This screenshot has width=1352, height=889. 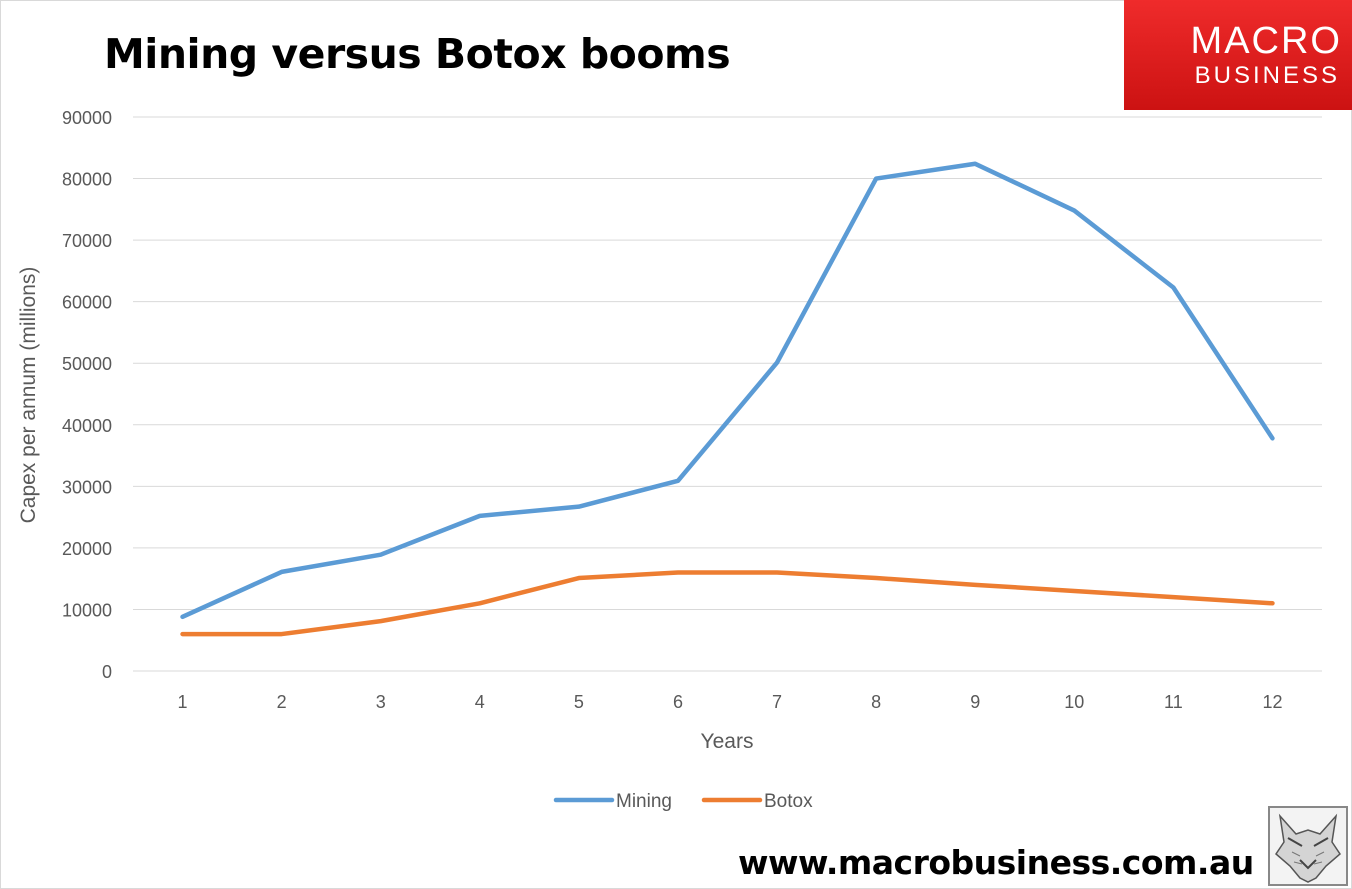 What do you see at coordinates (87, 549) in the screenshot?
I see `y-tick-label: 20000` at bounding box center [87, 549].